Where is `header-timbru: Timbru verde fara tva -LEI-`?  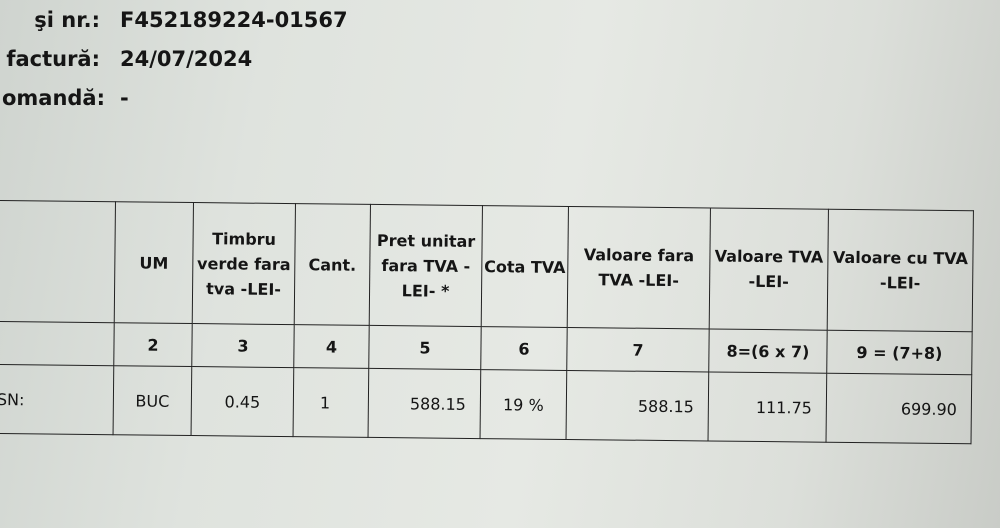
header-timbru: Timbru verde fara tva -LEI- is located at coordinates (244, 263).